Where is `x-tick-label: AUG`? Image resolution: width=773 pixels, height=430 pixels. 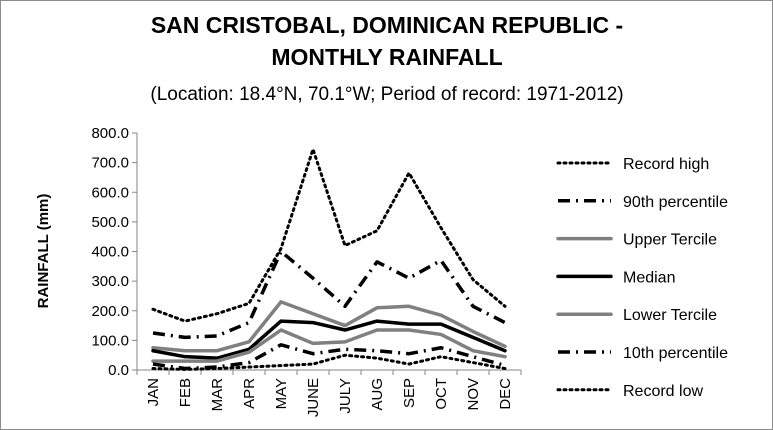
x-tick-label: AUG is located at coordinates (377, 394).